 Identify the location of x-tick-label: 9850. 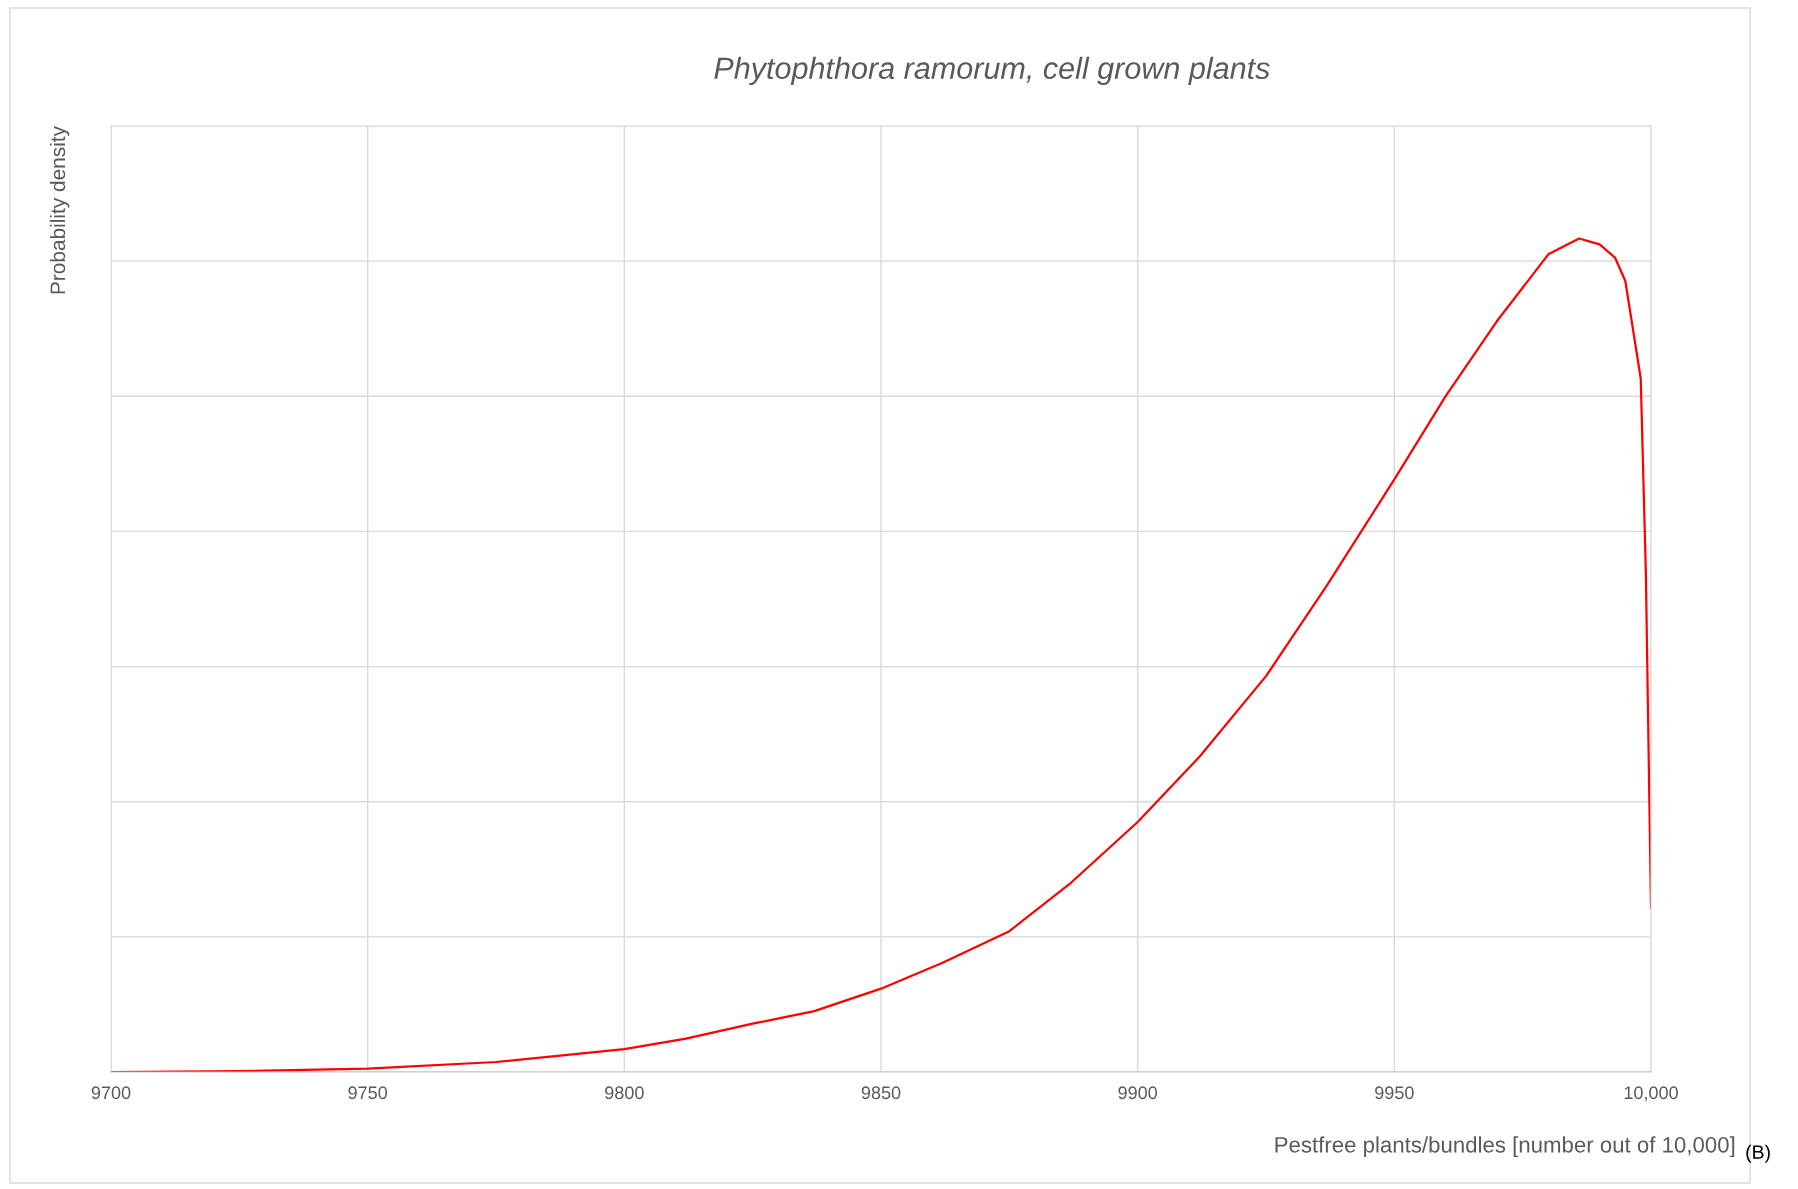
(881, 1093).